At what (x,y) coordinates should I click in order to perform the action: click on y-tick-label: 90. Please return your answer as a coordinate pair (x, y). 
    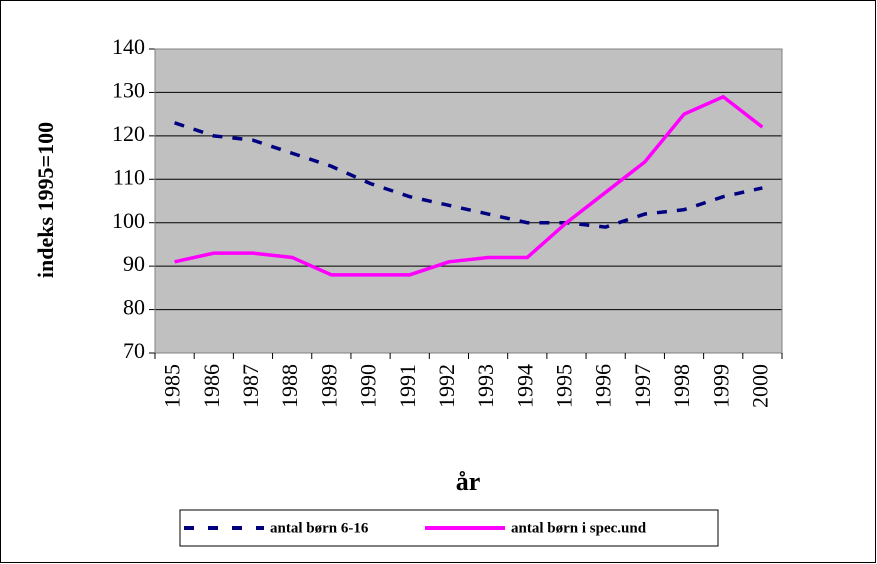
    Looking at the image, I should click on (134, 263).